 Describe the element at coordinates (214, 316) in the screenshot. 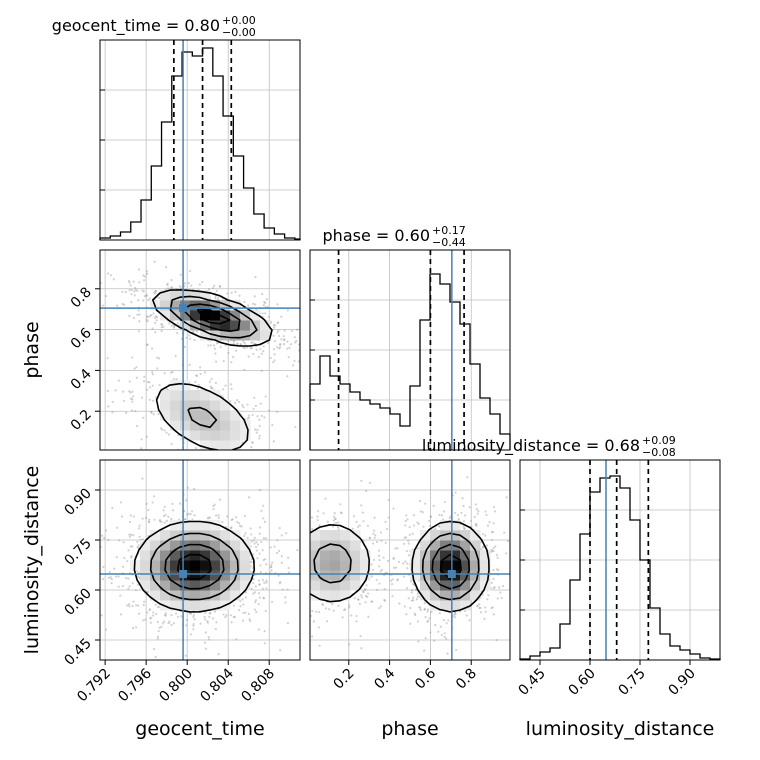

I see `density-contour` at that location.